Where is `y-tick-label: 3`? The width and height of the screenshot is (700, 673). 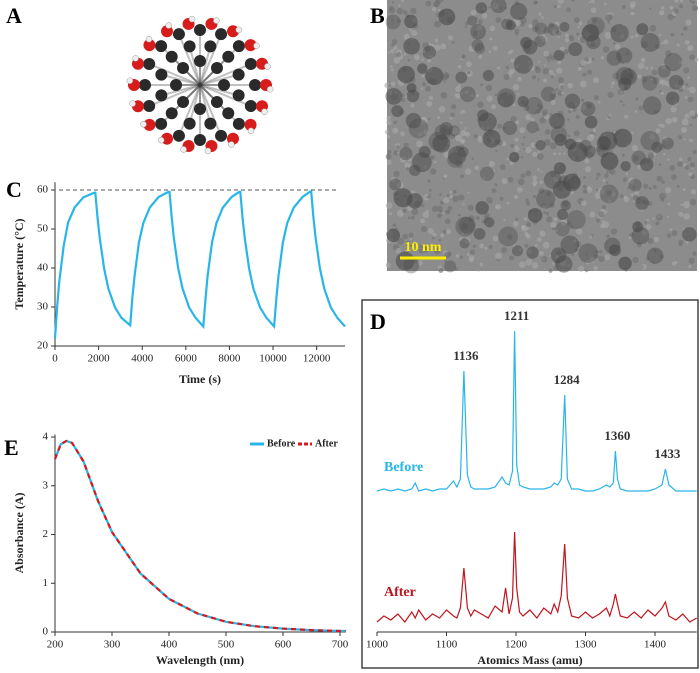
y-tick-label: 3 is located at coordinates (46, 485).